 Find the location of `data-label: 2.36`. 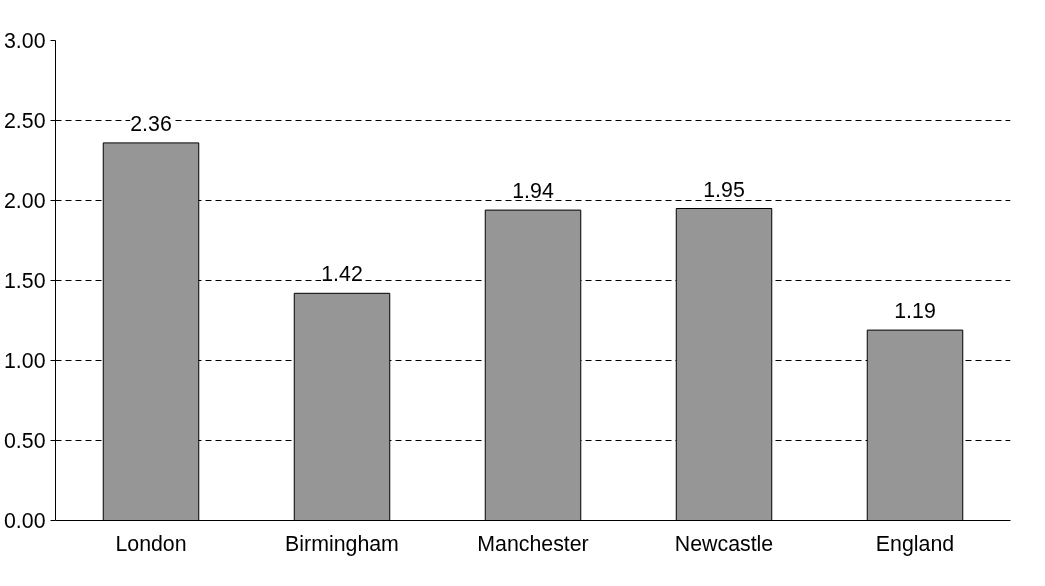

data-label: 2.36 is located at coordinates (151, 123).